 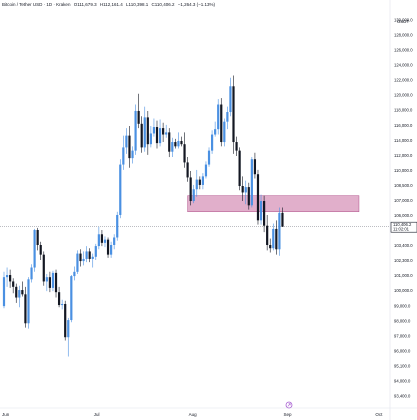 I want to click on x-tick-label: Oct, so click(x=379, y=414).